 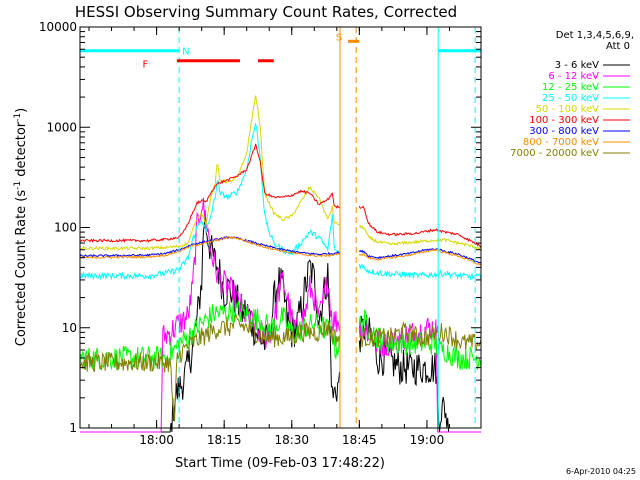 I want to click on annotation-f: F, so click(x=145, y=65).